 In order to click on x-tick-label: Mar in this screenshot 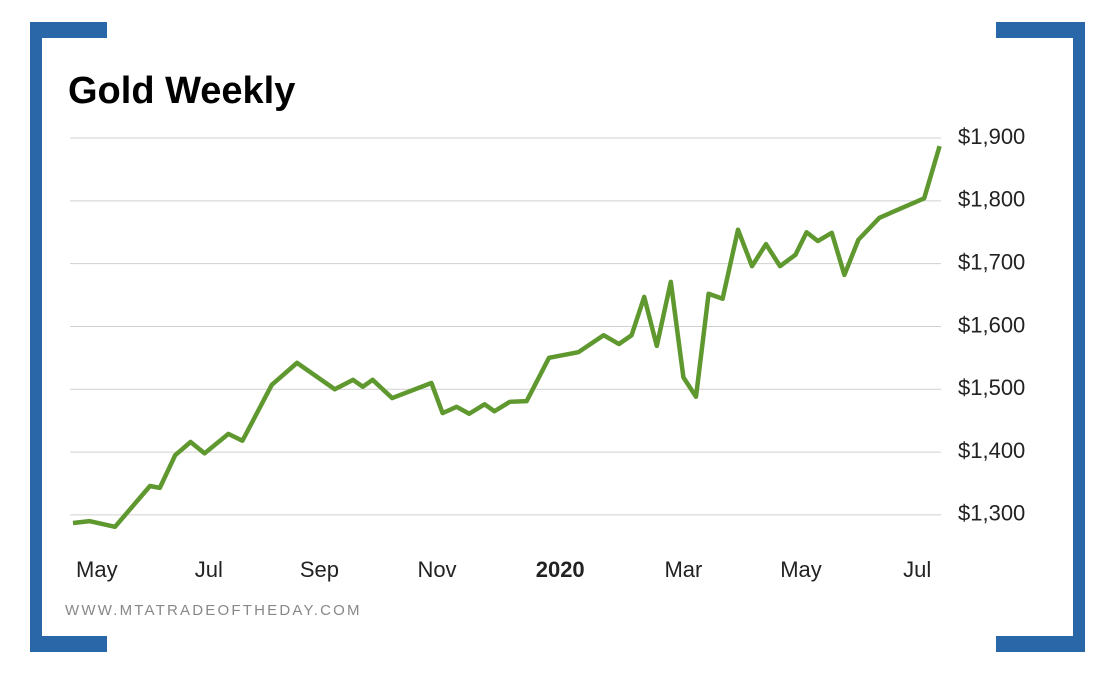, I will do `click(683, 569)`.